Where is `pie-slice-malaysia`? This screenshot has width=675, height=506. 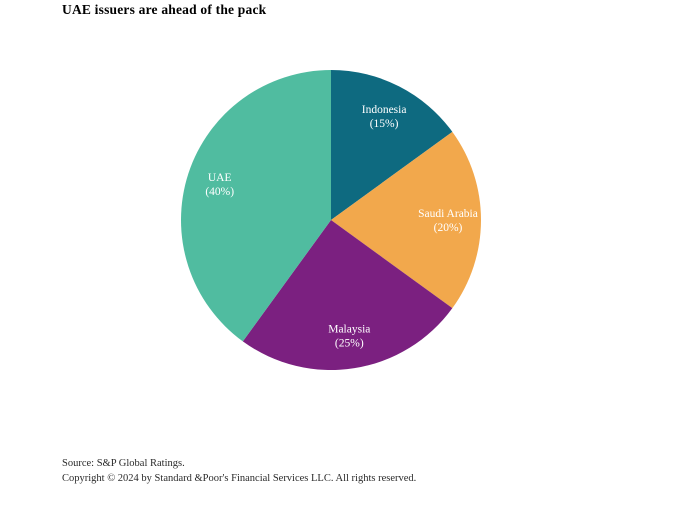
pie-slice-malaysia is located at coordinates (347, 295).